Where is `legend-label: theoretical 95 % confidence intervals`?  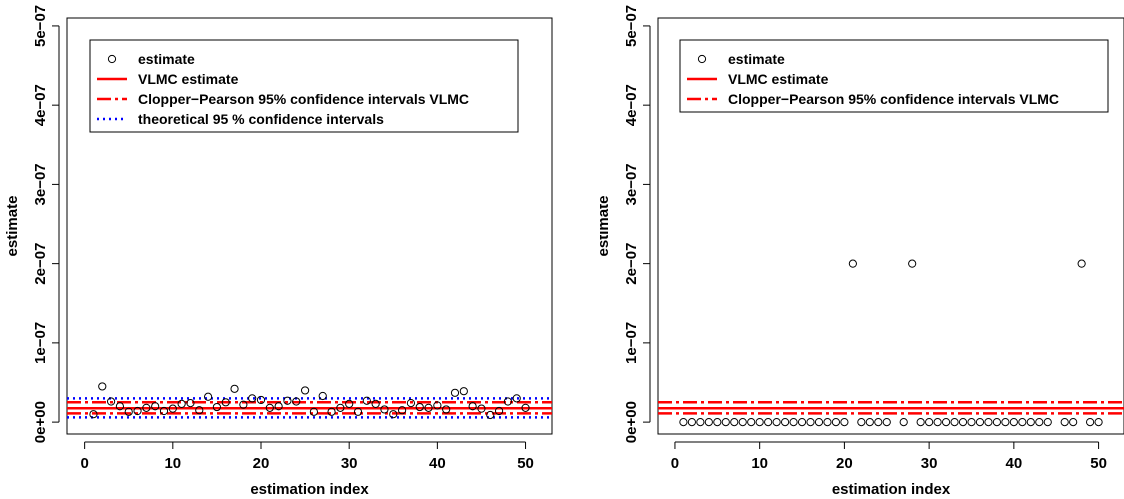 legend-label: theoretical 95 % confidence intervals is located at coordinates (261, 119).